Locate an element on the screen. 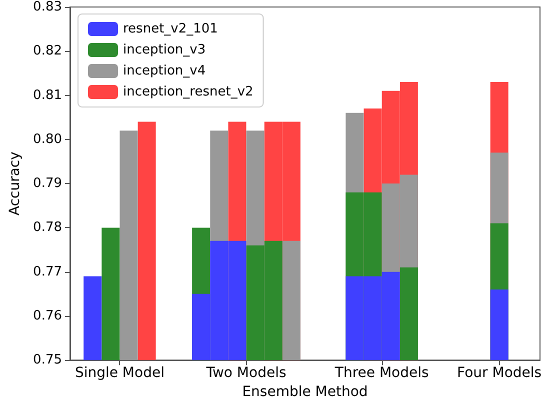 The image size is (550, 404). x-tick-label: Single Model is located at coordinates (119, 373).